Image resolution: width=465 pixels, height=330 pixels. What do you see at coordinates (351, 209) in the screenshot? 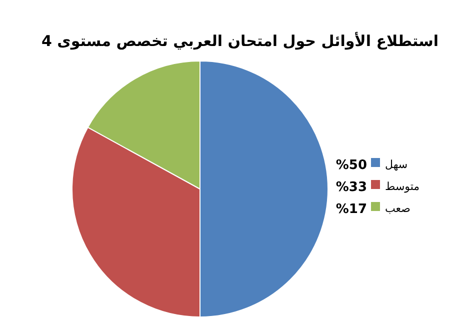
I see `data-label: %17` at bounding box center [351, 209].